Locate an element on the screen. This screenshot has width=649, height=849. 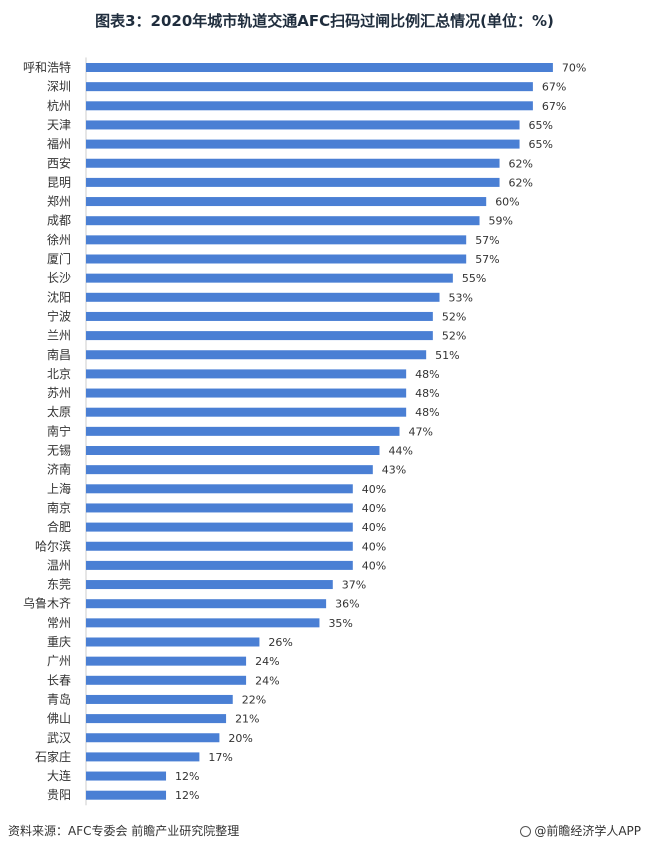
brand-text: @前瞻经济学人APP is located at coordinates (587, 831).